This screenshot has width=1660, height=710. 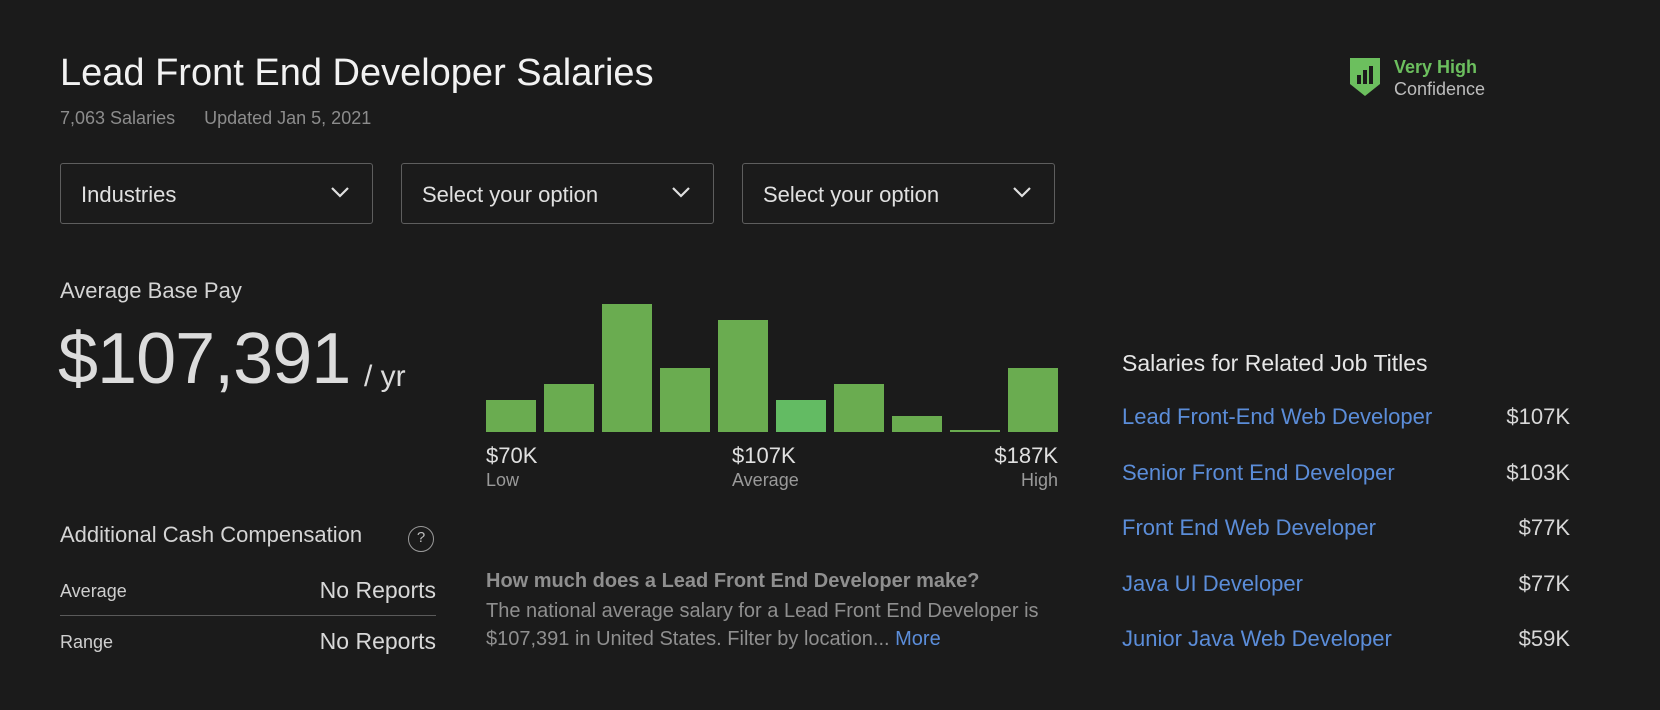 What do you see at coordinates (1275, 363) in the screenshot?
I see `related-jobs-title: Salaries for Related Job Titles` at bounding box center [1275, 363].